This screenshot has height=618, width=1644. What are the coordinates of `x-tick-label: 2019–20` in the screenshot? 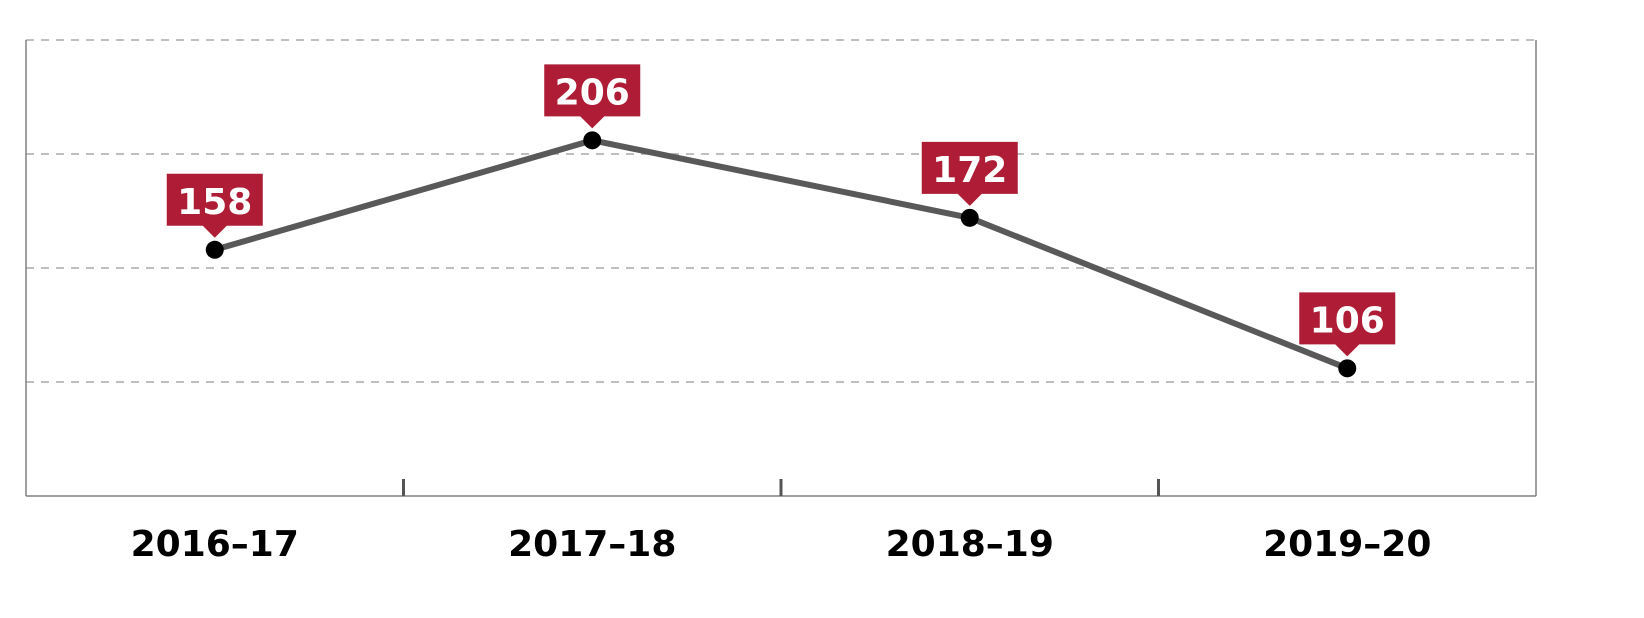 It's located at (1347, 544).